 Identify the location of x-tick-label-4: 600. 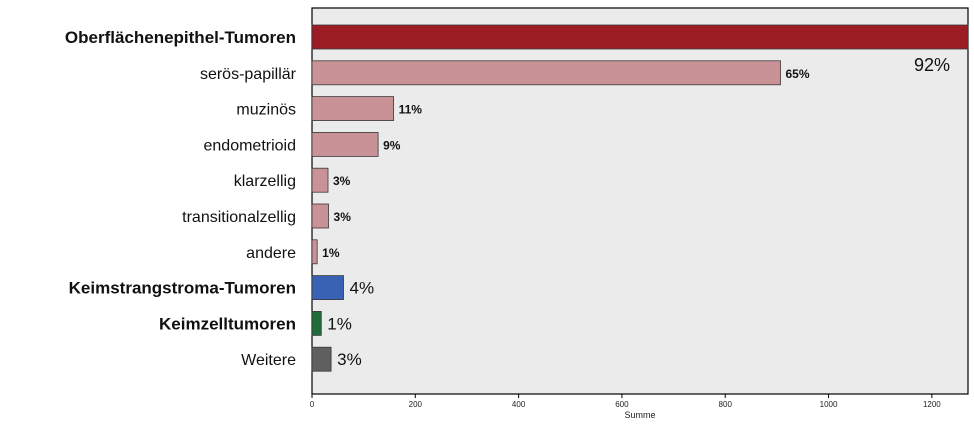
(622, 404).